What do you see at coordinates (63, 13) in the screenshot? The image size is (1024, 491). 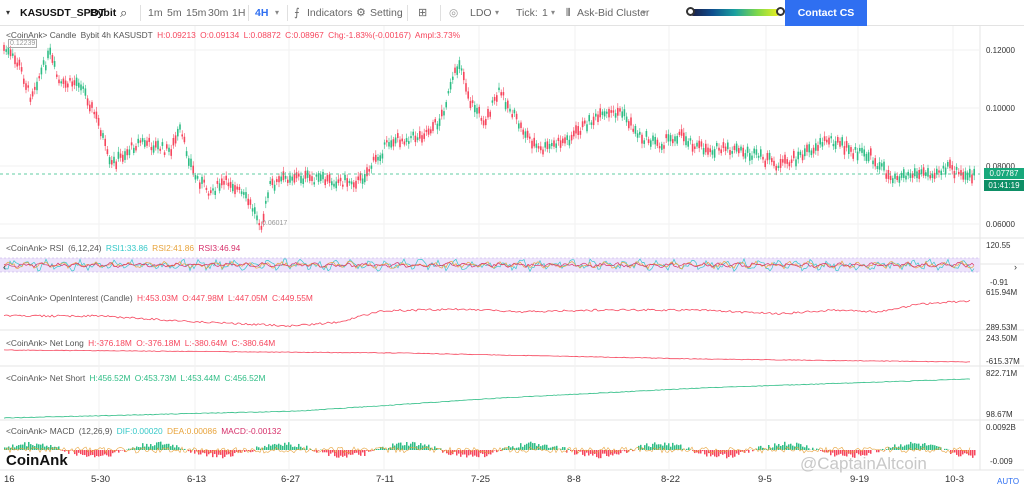 I see `symbol-name: KASUSDT_SPOT` at bounding box center [63, 13].